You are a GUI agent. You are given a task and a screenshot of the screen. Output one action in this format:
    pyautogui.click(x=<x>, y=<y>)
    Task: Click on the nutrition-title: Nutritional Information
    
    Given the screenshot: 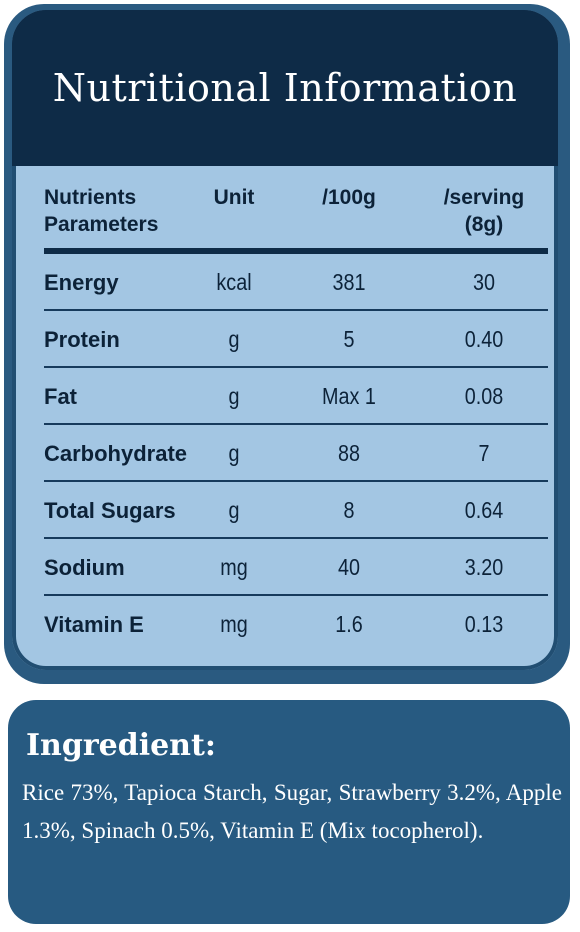 What is the action you would take?
    pyautogui.click(x=285, y=88)
    